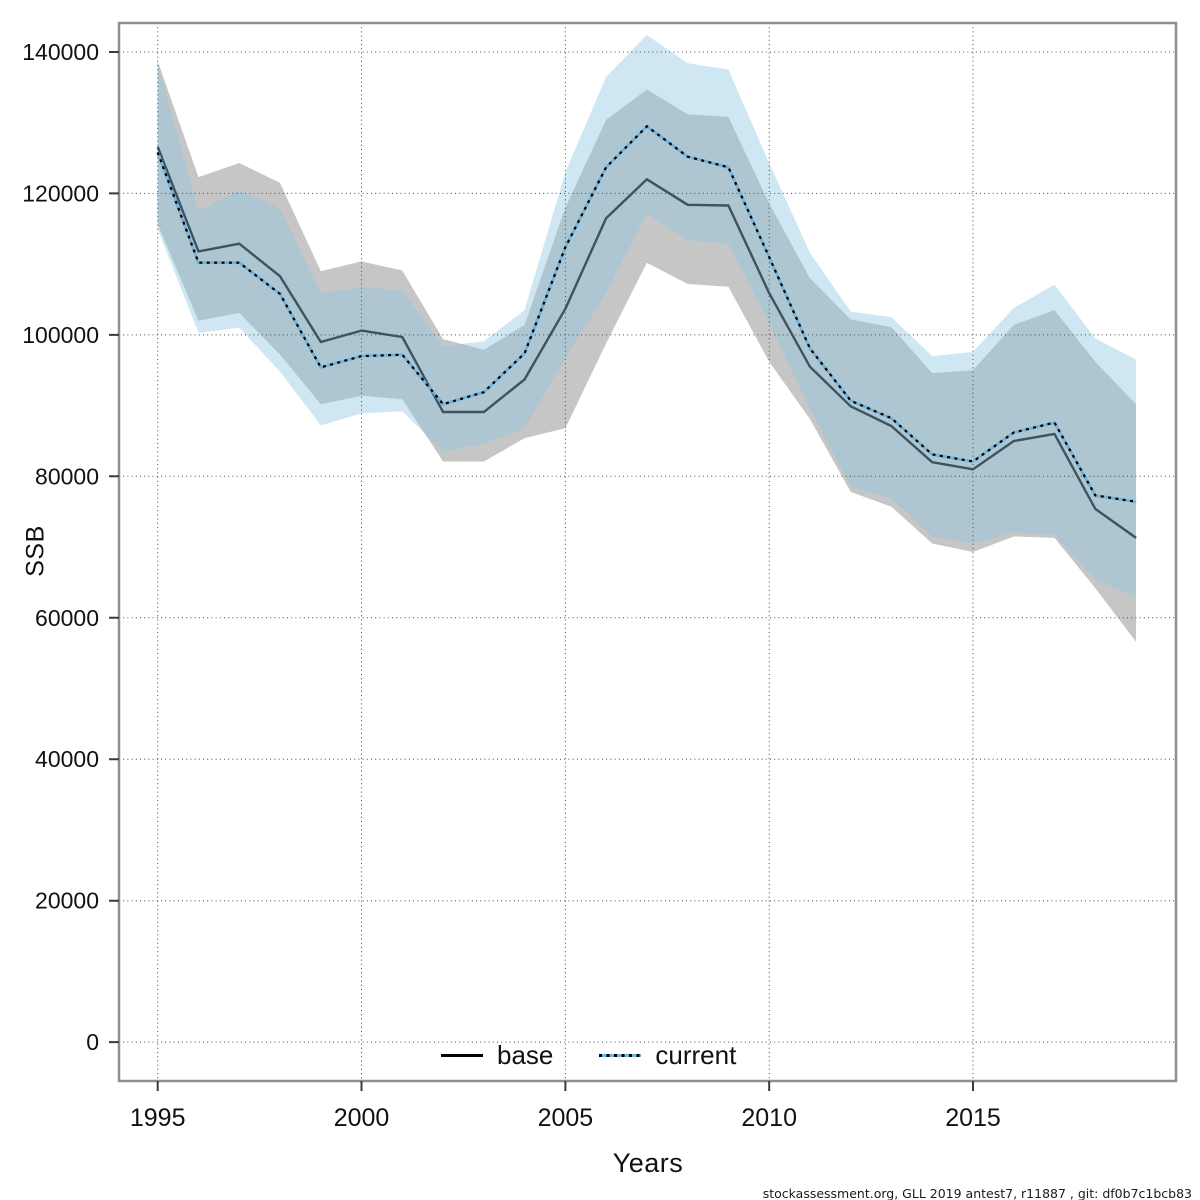  Describe the element at coordinates (60, 193) in the screenshot. I see `y-tick-label: 120000` at that location.